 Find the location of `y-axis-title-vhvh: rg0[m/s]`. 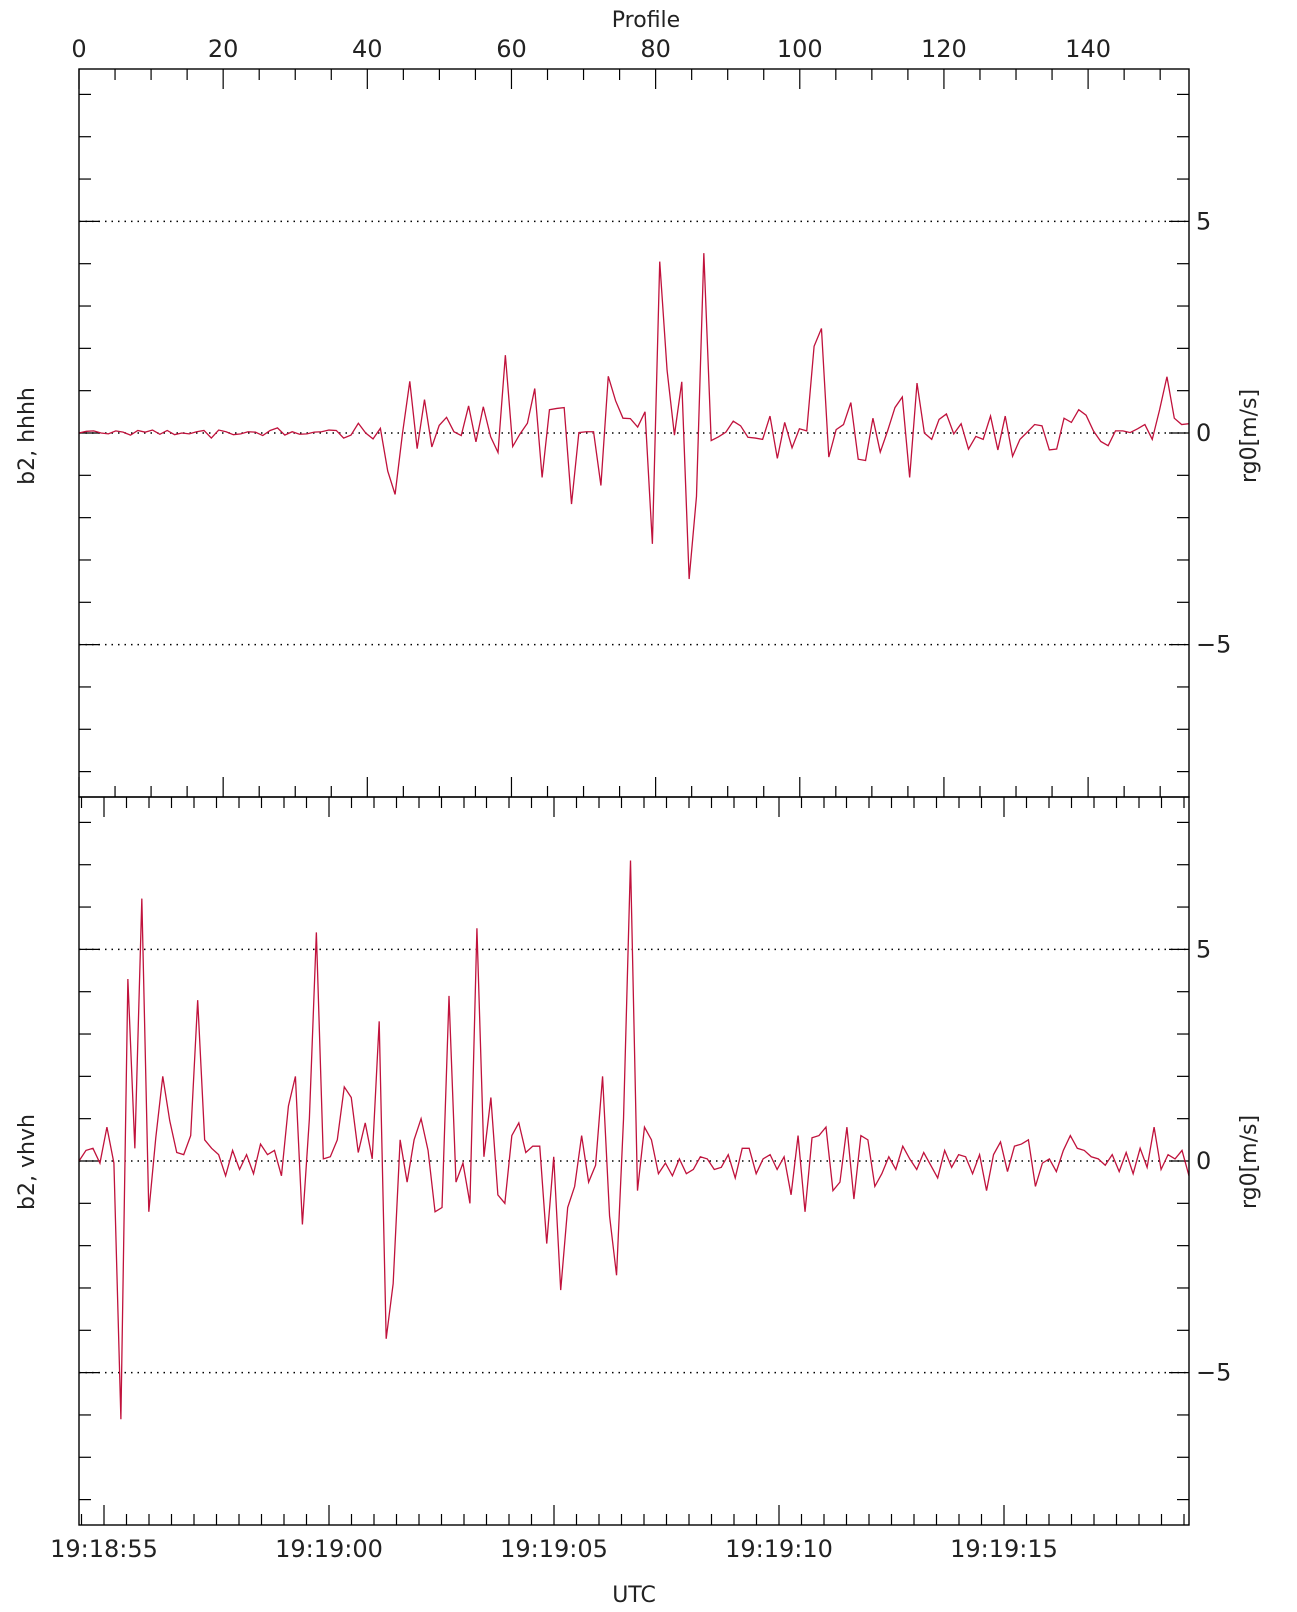

y-axis-title-vhvh: rg0[m/s] is located at coordinates (1249, 1162).